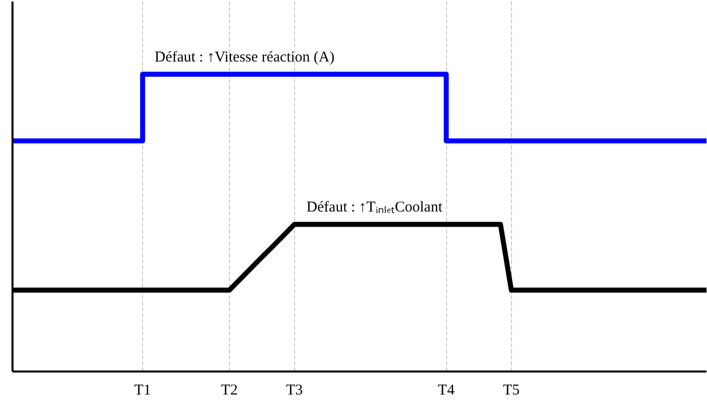 This screenshot has width=707, height=401. Describe the element at coordinates (229, 390) in the screenshot. I see `x-tick-label: T2` at that location.